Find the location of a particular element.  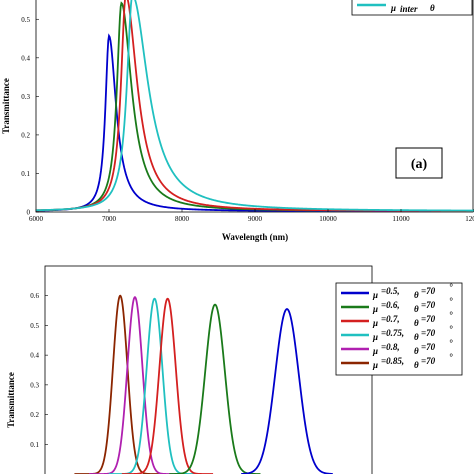

panel-b-legend-entry: μ =0.8, θ =70 ° is located at coordinates (397, 347).